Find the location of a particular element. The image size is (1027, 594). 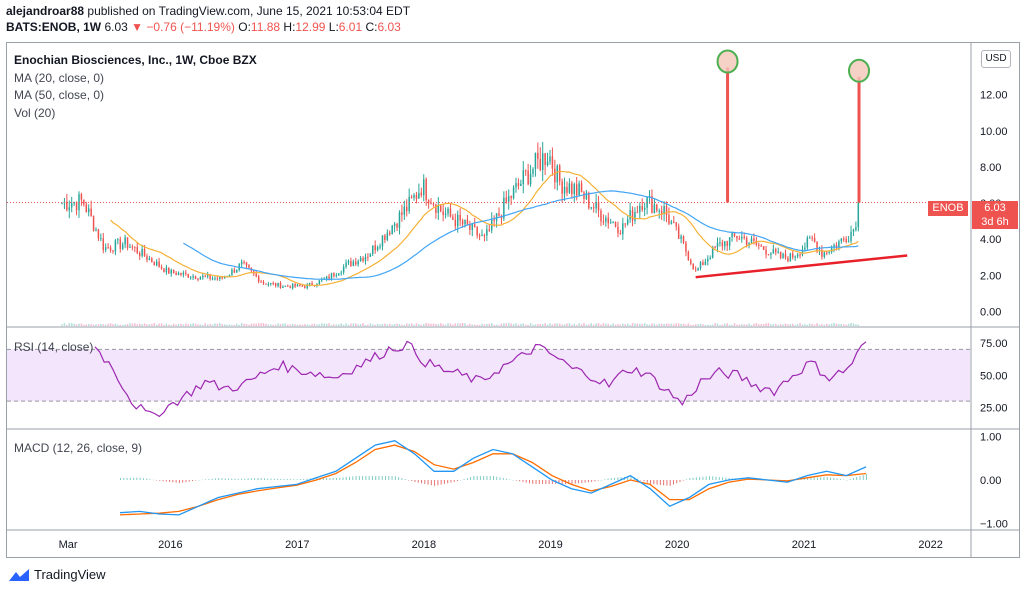

legend-vol: Vol (20) is located at coordinates (34, 113).